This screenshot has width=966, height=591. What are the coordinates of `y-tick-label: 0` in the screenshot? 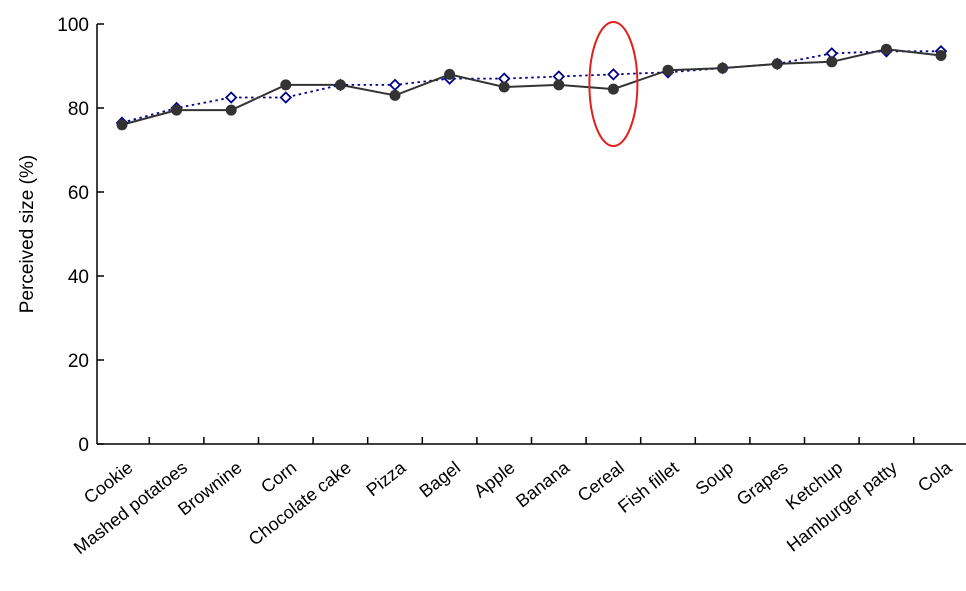 It's located at (83, 445).